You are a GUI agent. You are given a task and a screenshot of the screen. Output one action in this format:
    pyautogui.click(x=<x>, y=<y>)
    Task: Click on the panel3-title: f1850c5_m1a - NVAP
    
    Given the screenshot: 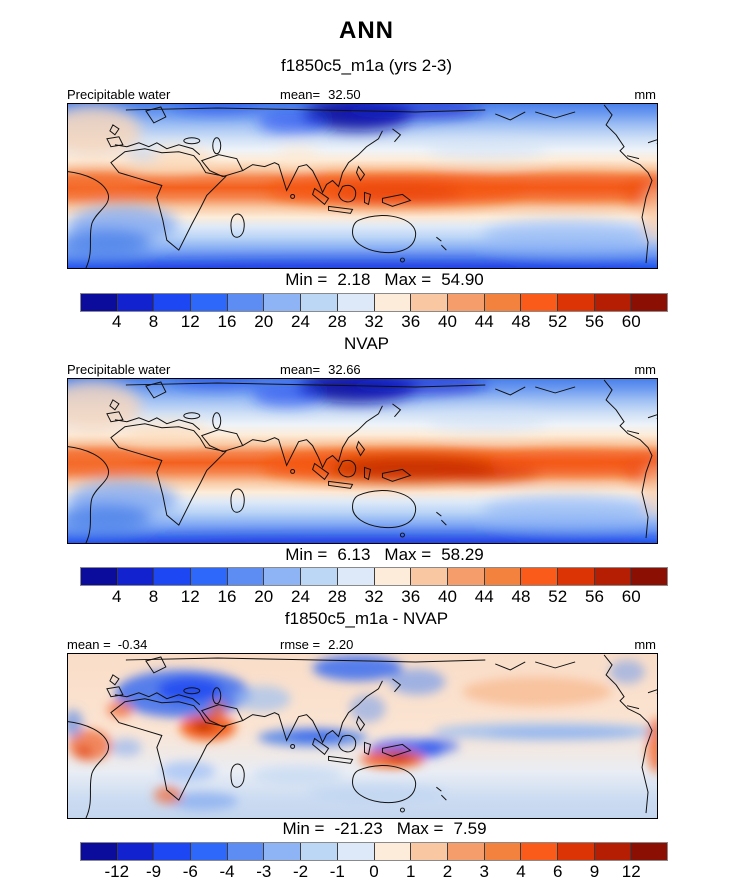 What is the action you would take?
    pyautogui.click(x=366, y=618)
    